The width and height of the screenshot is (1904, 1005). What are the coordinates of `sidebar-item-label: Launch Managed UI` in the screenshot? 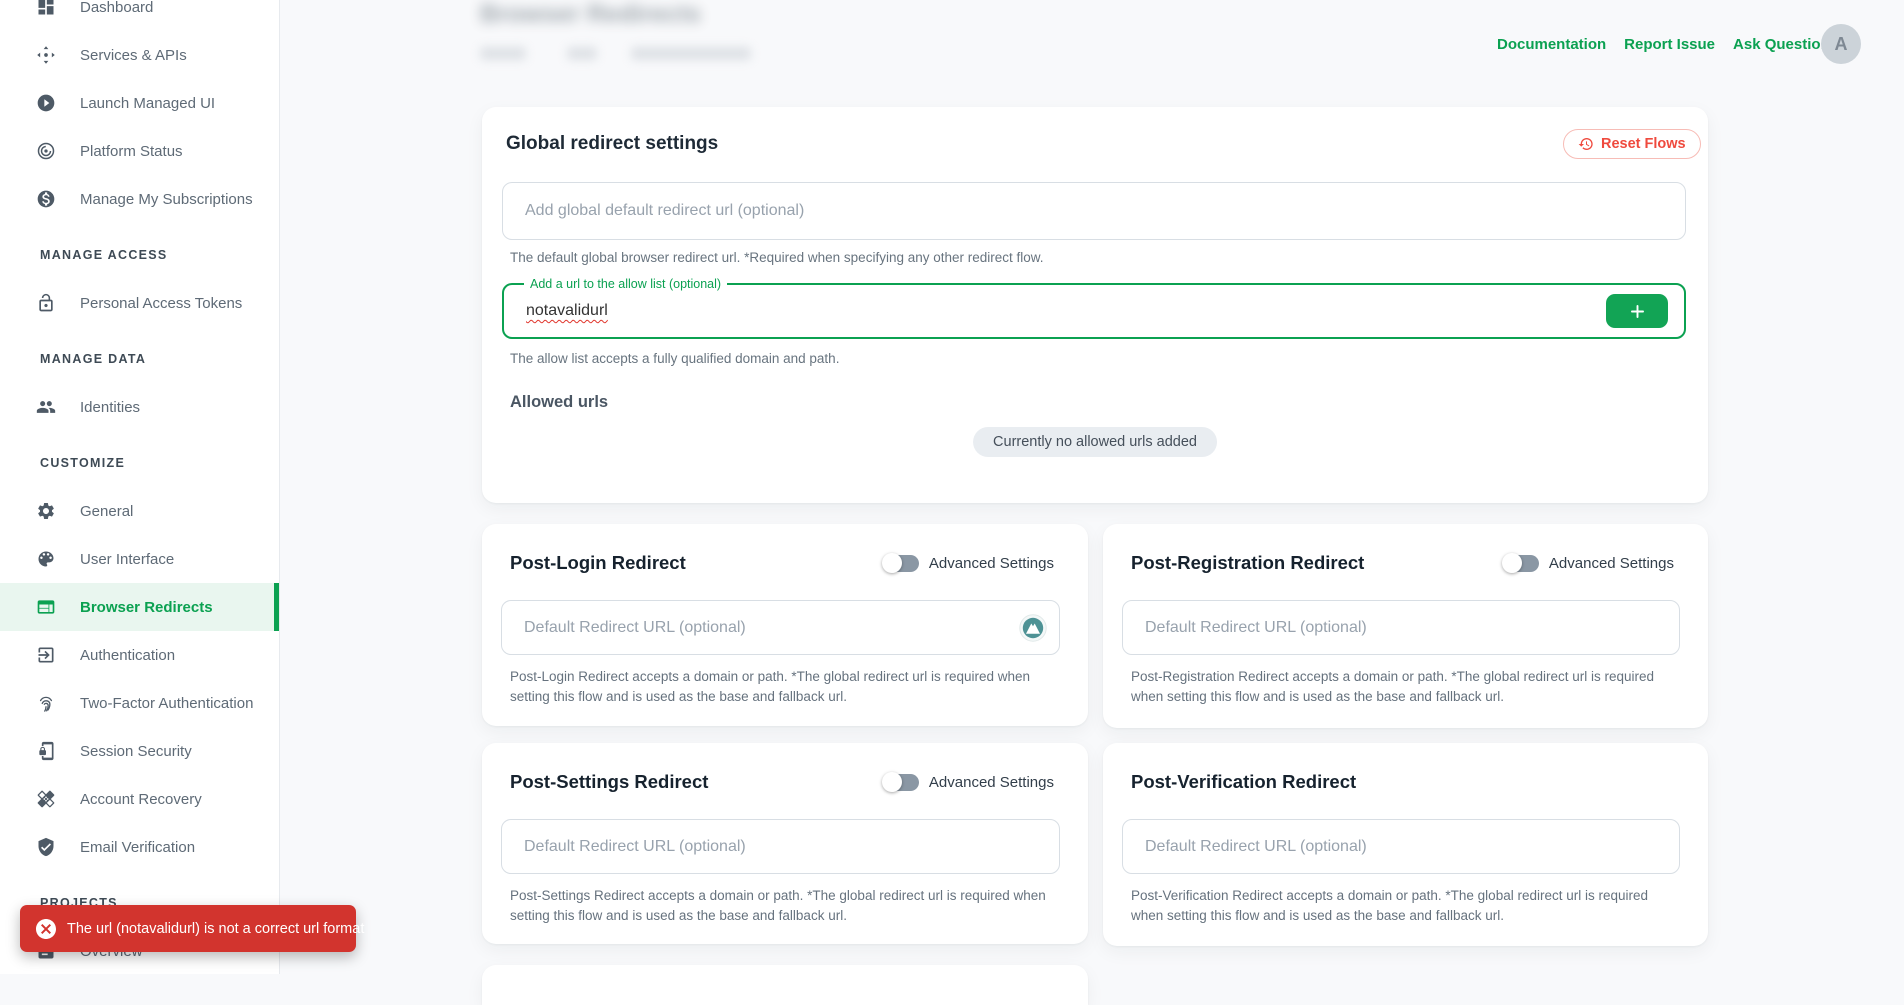 It's located at (148, 103).